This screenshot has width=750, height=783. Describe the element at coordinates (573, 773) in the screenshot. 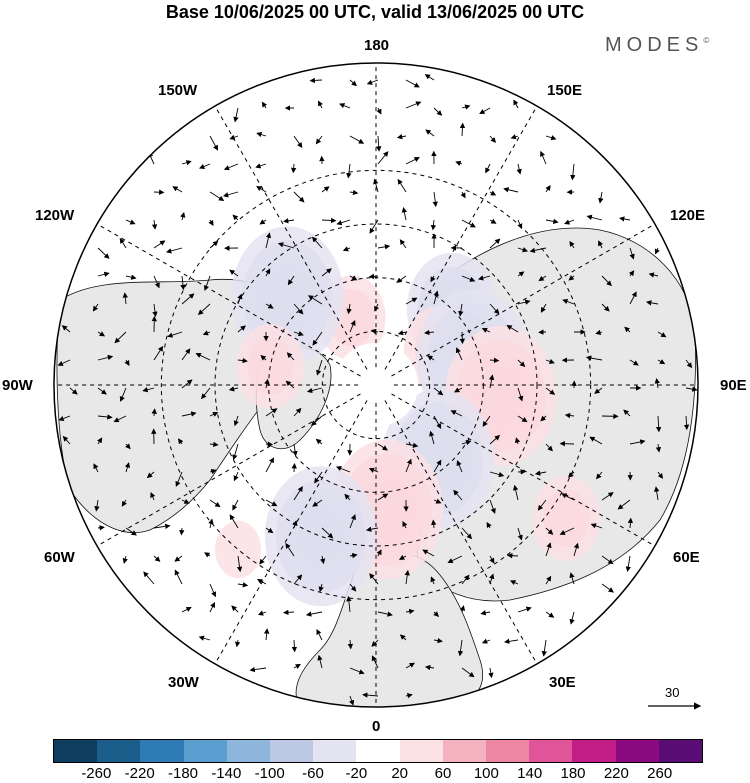

I see `colorbar-tick-label: 180` at that location.